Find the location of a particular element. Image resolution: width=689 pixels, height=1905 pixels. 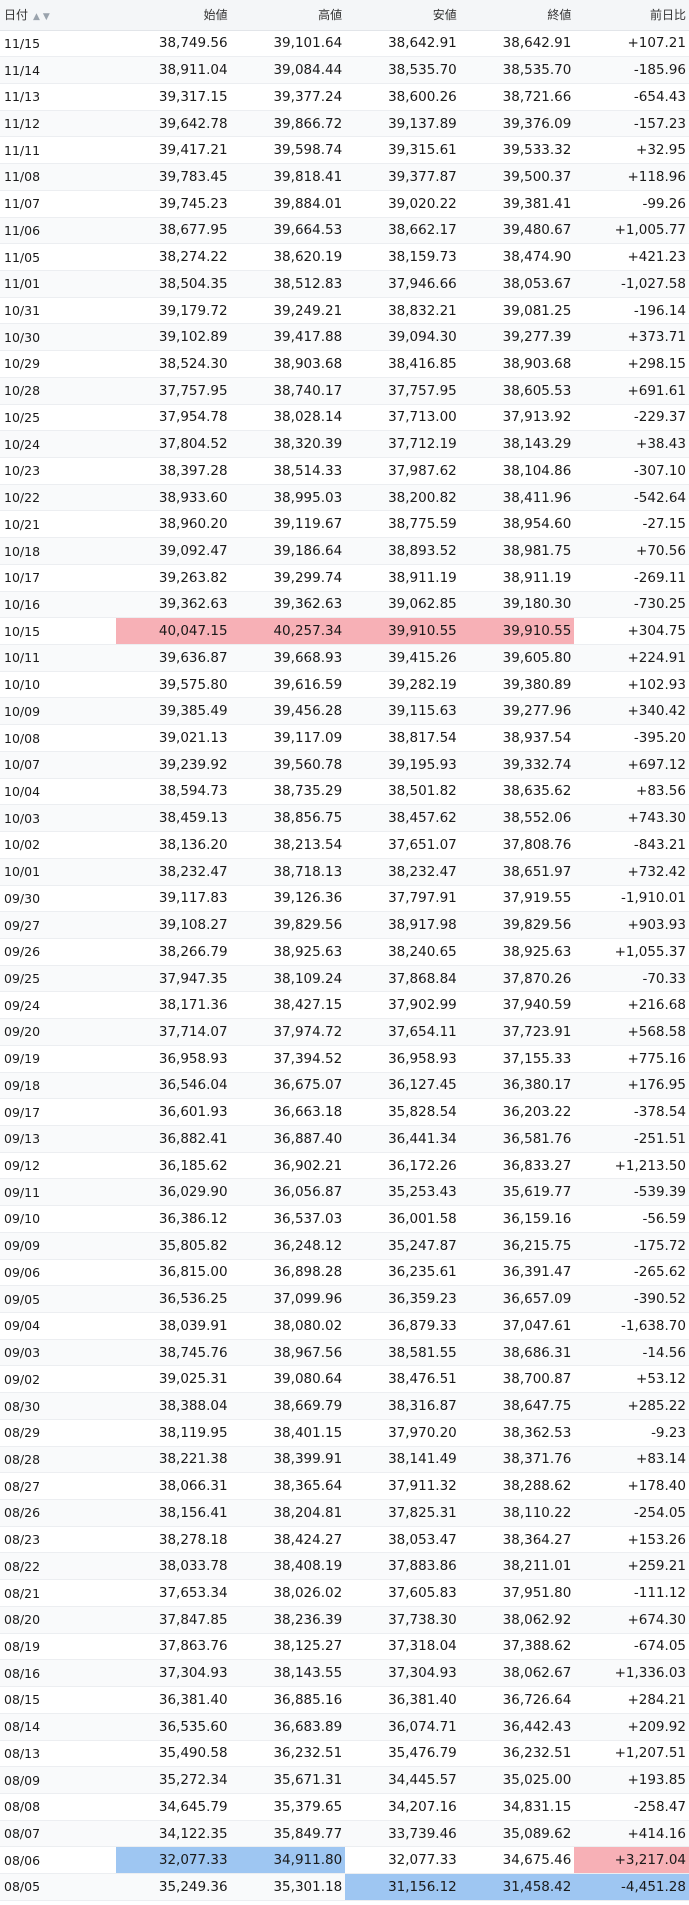

cell-change: +1,207.51 is located at coordinates (631, 1754).